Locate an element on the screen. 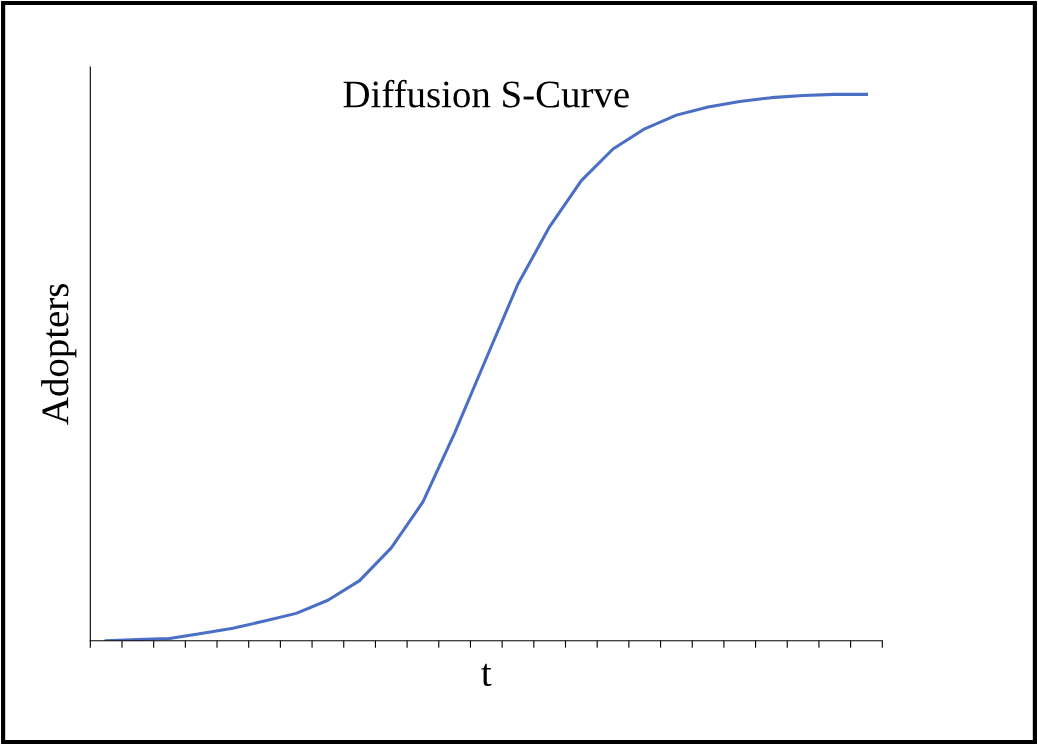  y-axis-title: Adopters is located at coordinates (59, 354).